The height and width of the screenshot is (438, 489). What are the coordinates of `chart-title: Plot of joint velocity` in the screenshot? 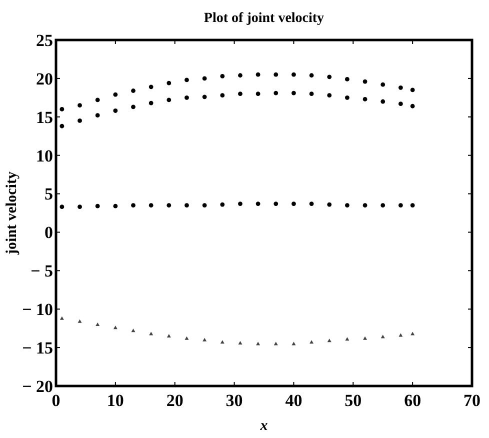 It's located at (264, 18).